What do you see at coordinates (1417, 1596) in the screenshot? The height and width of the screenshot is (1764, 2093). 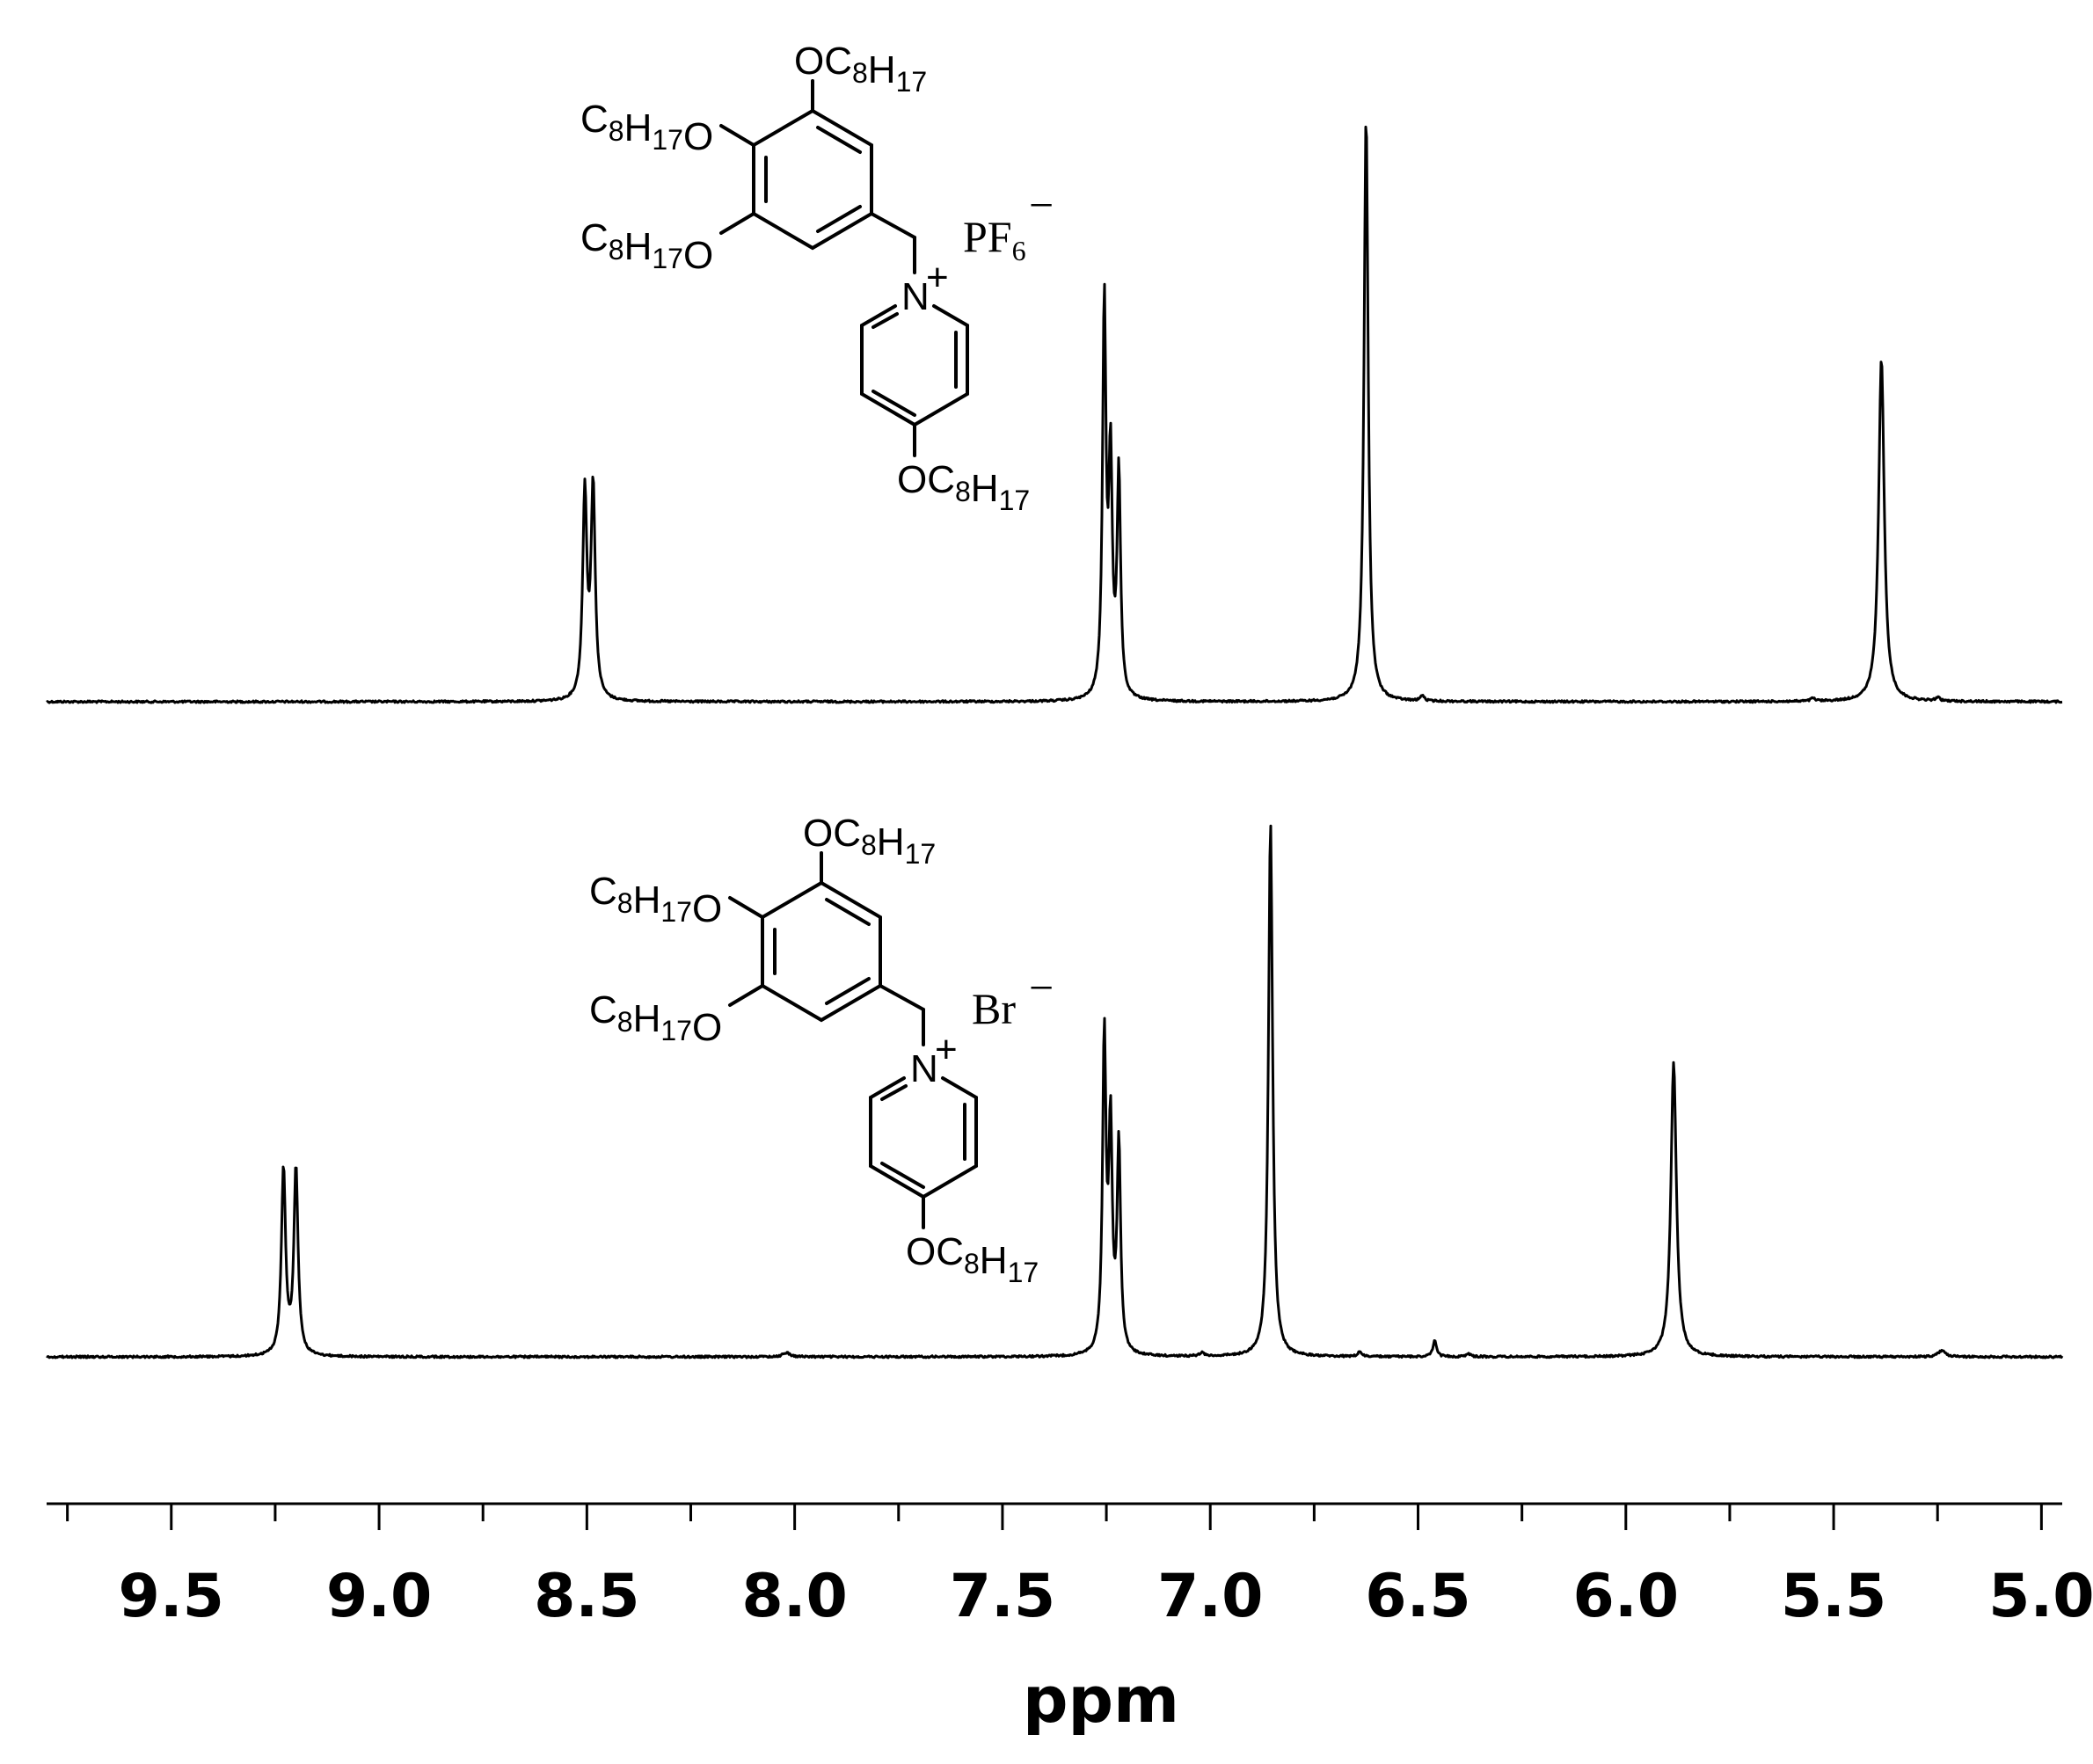 I see `x-tick-label: 6.5` at bounding box center [1417, 1596].